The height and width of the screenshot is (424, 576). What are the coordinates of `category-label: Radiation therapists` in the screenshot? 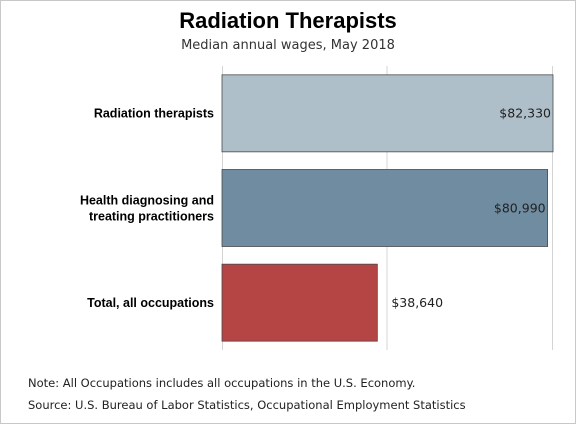 It's located at (154, 114).